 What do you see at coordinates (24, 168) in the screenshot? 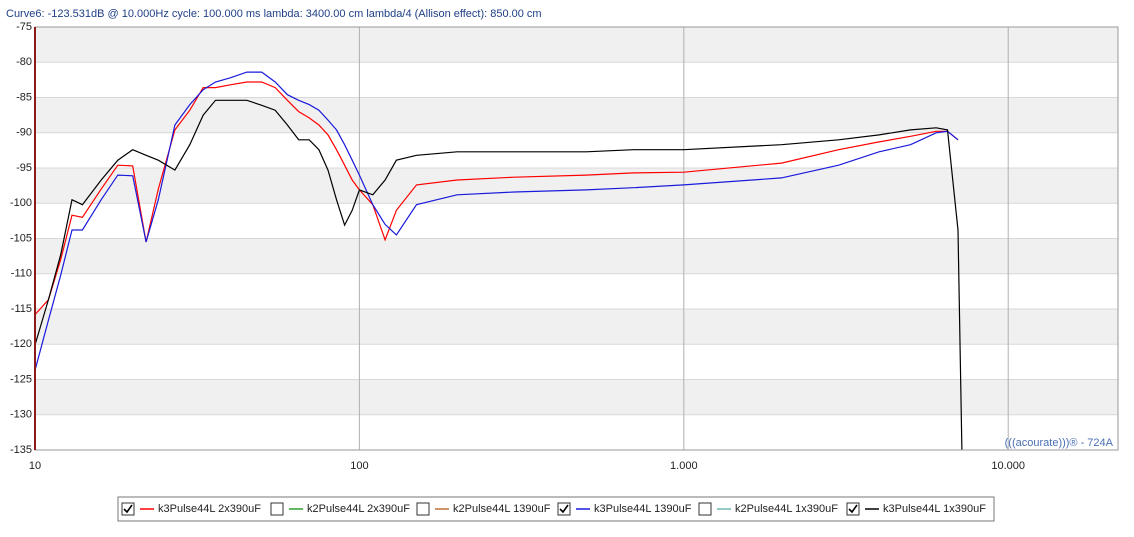
I see `y-tick-label: -95` at bounding box center [24, 168].